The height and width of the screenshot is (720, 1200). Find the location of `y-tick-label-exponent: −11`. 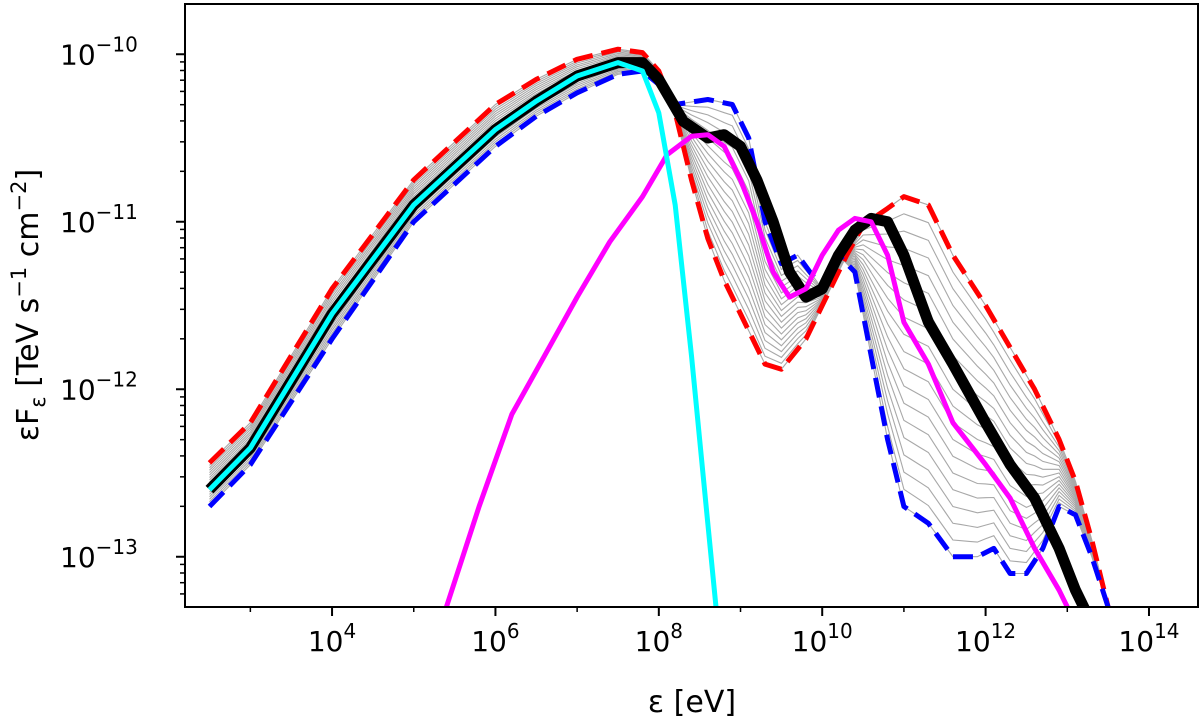

y-tick-label-exponent: −11 is located at coordinates (117, 212).